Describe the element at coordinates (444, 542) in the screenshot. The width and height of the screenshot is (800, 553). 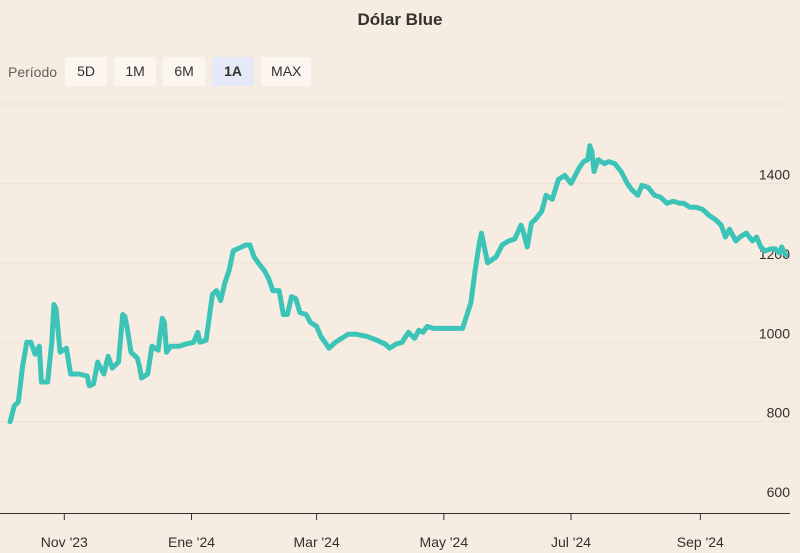
I see `x-tick-label-3: May '24` at that location.